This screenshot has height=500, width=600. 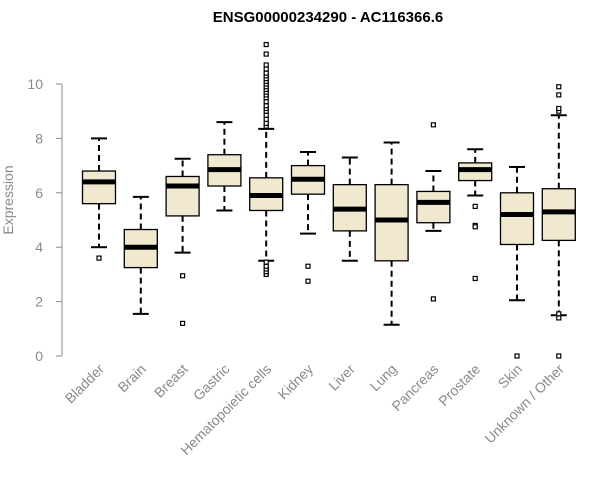 What do you see at coordinates (296, 382) in the screenshot?
I see `category-label: Kidney` at bounding box center [296, 382].